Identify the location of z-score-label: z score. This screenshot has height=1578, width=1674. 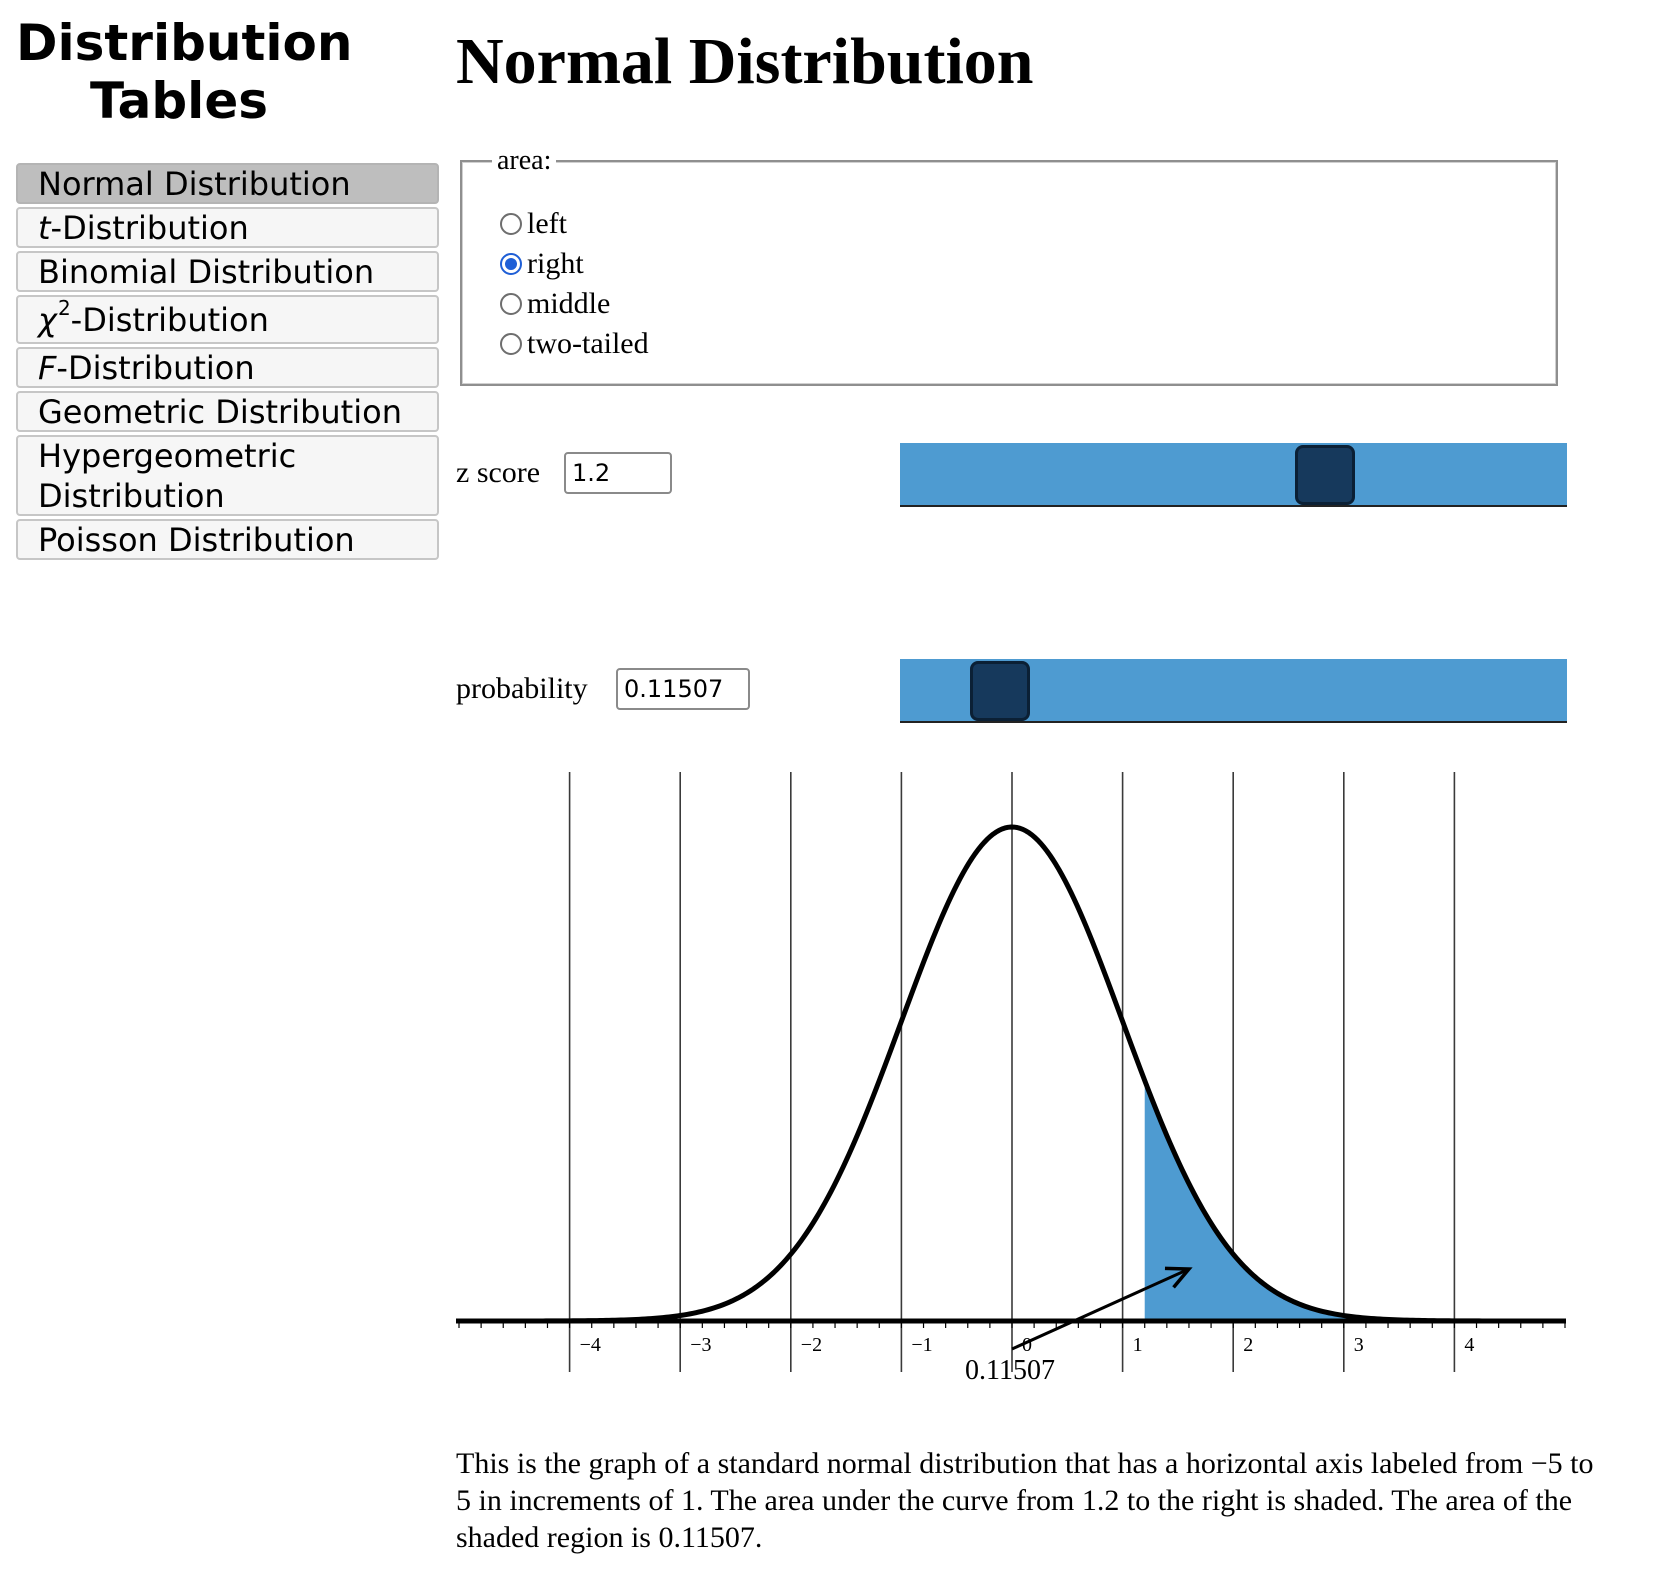
(498, 472).